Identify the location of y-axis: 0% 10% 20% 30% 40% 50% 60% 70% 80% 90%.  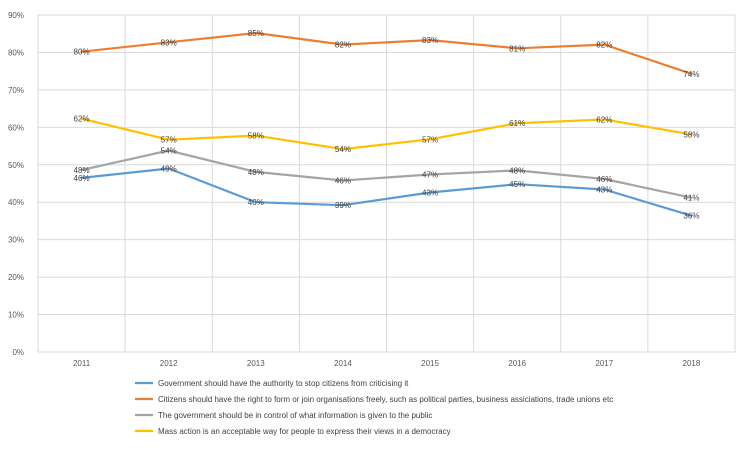
(16, 184).